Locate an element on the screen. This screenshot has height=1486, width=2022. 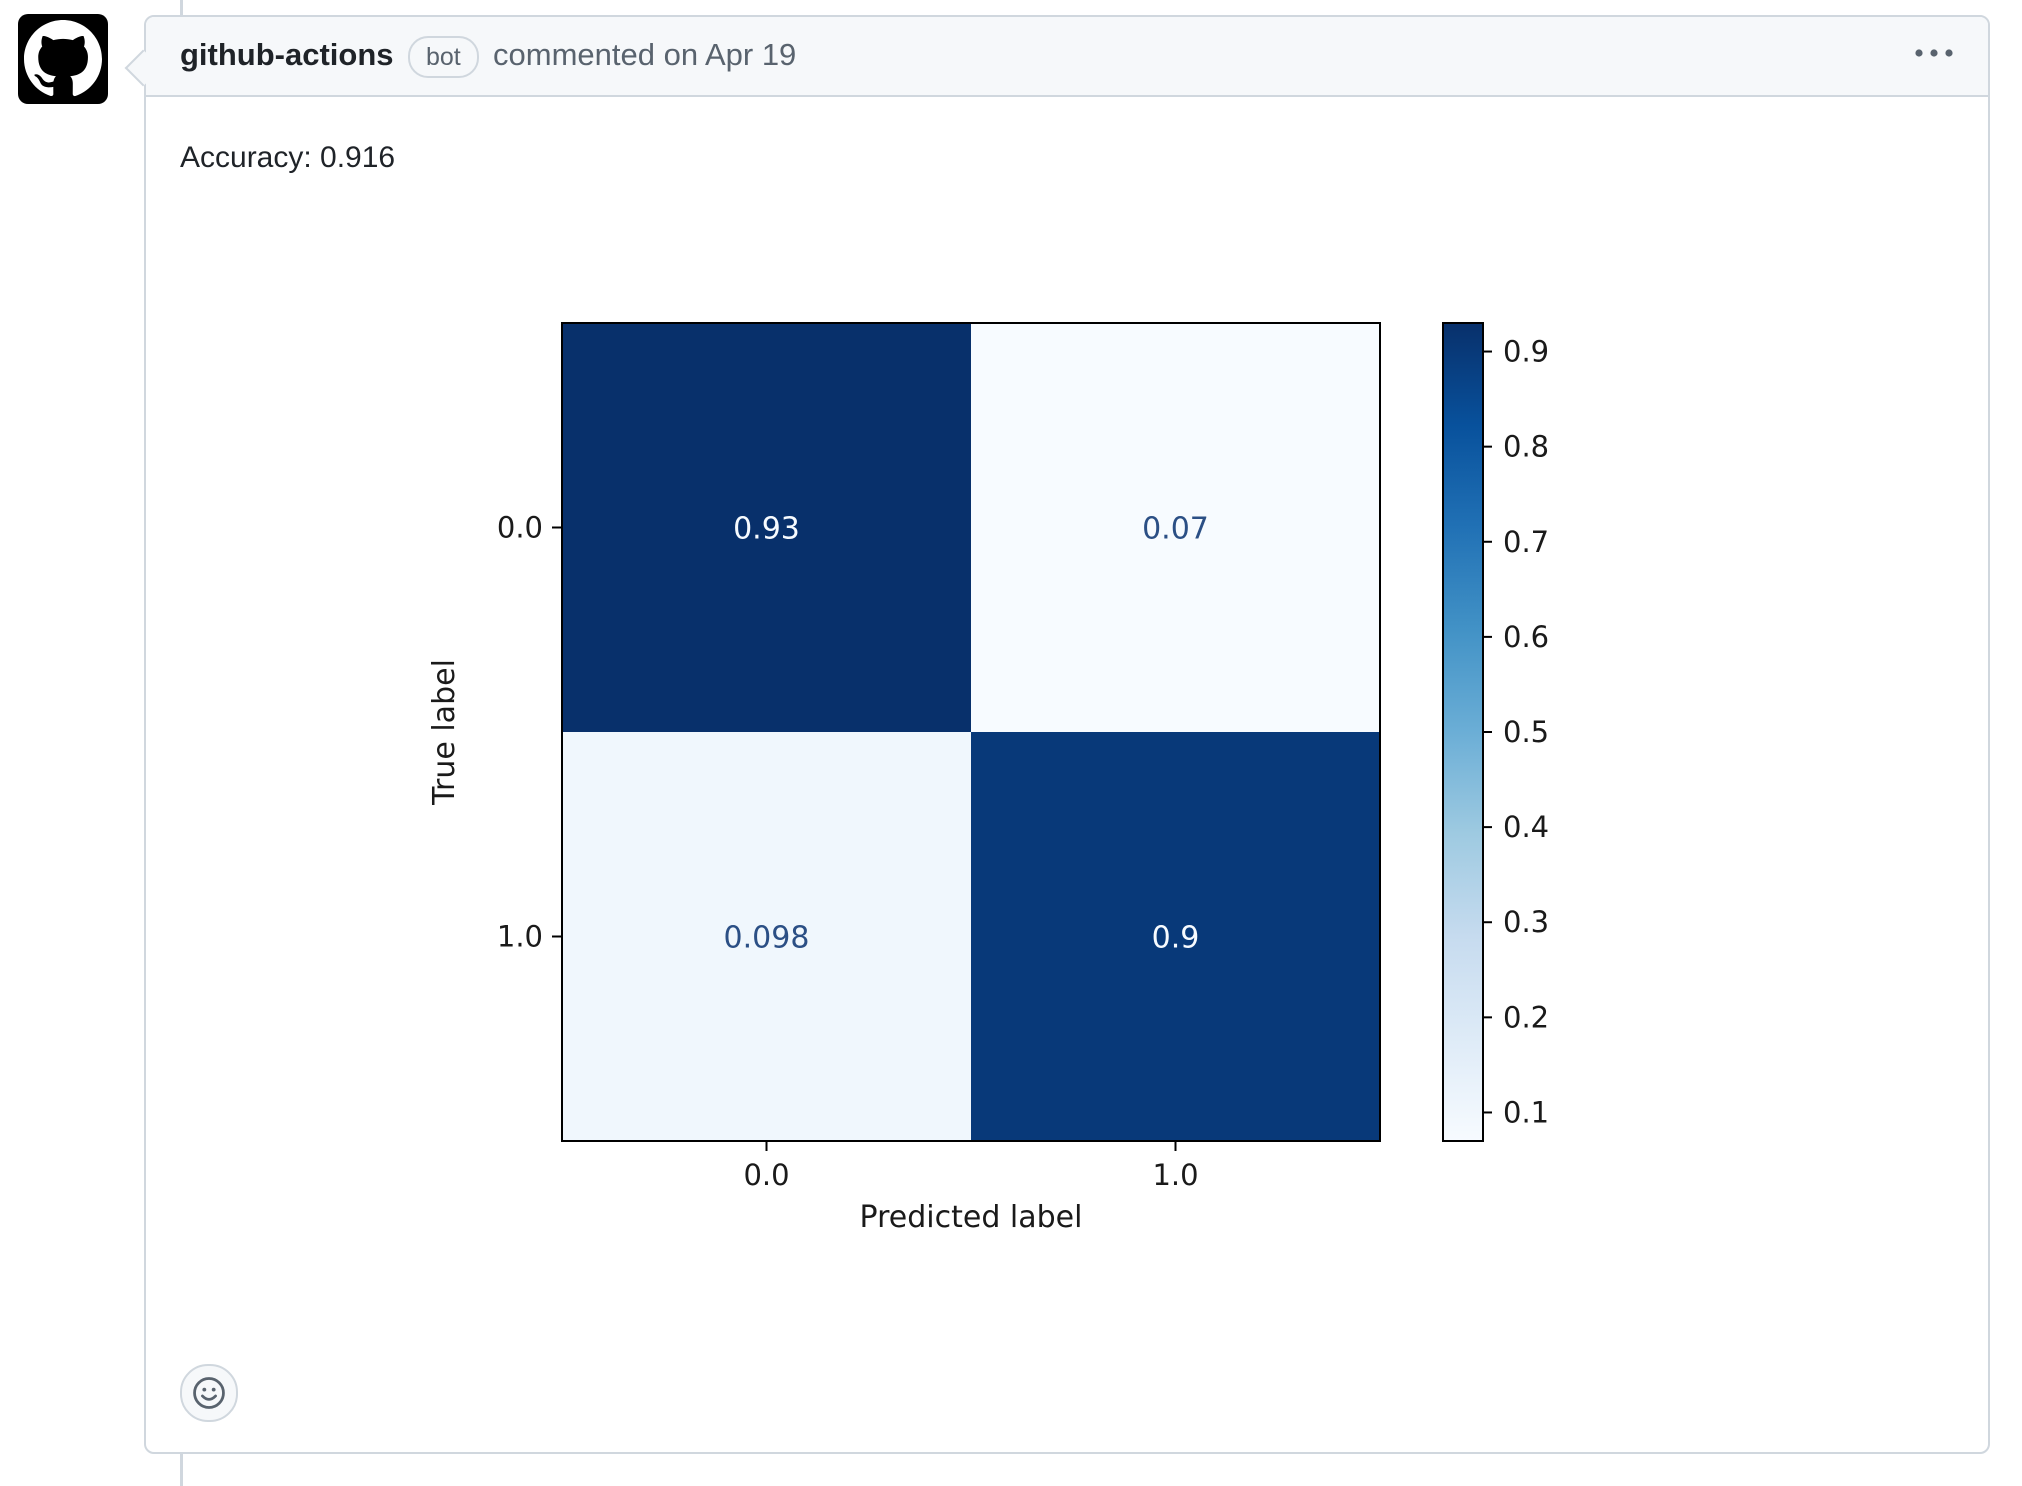
smiley-icon is located at coordinates (209, 1393).